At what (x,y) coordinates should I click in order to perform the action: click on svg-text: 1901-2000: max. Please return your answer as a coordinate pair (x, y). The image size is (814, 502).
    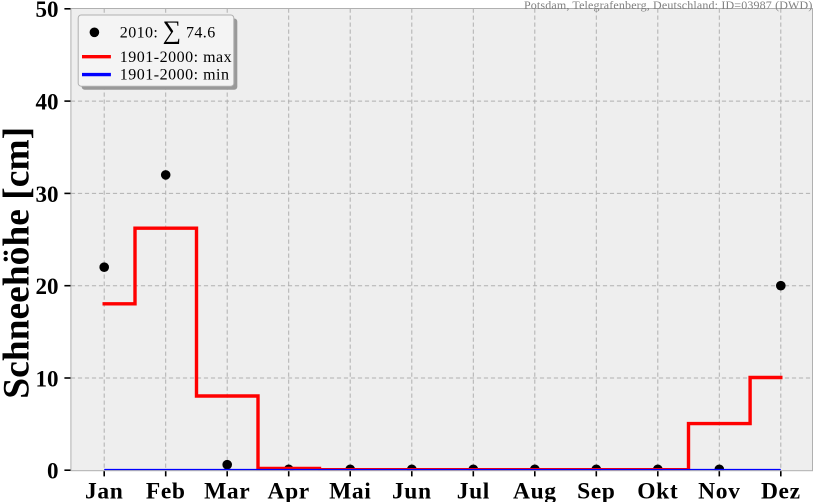
    Looking at the image, I should click on (176, 57).